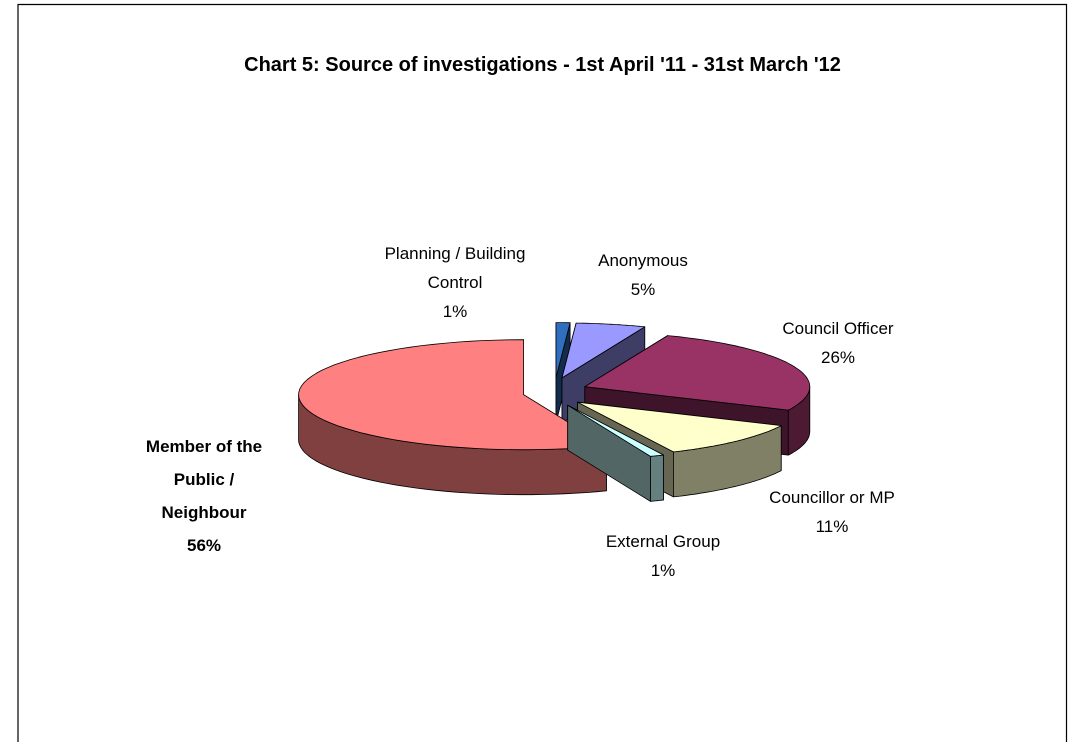  Describe the element at coordinates (838, 343) in the screenshot. I see `data-label: Council Officer 26%` at that location.